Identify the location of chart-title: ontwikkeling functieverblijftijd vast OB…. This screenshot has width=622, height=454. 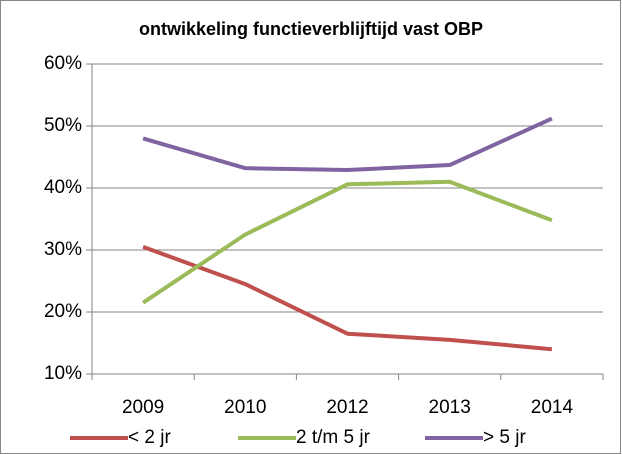
(311, 29).